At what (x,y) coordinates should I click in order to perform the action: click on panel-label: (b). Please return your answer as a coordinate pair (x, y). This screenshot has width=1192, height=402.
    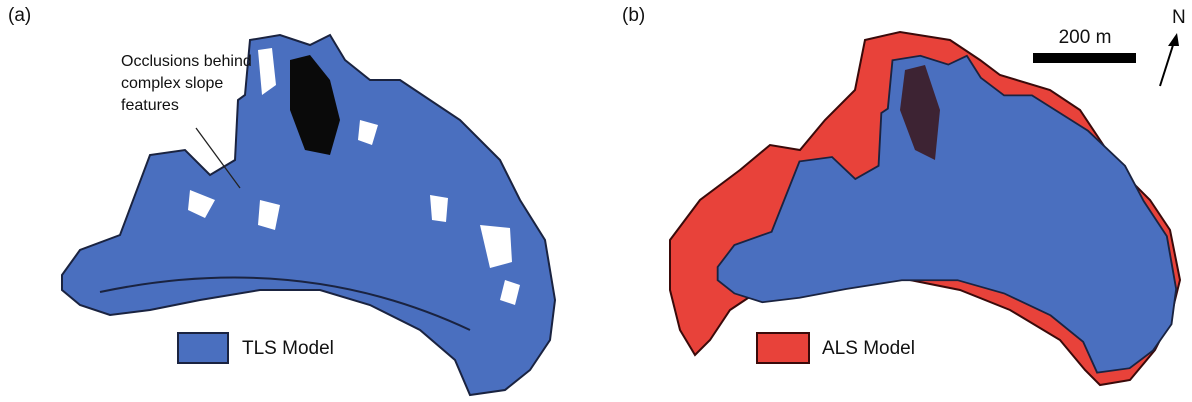
    Looking at the image, I should click on (633, 15).